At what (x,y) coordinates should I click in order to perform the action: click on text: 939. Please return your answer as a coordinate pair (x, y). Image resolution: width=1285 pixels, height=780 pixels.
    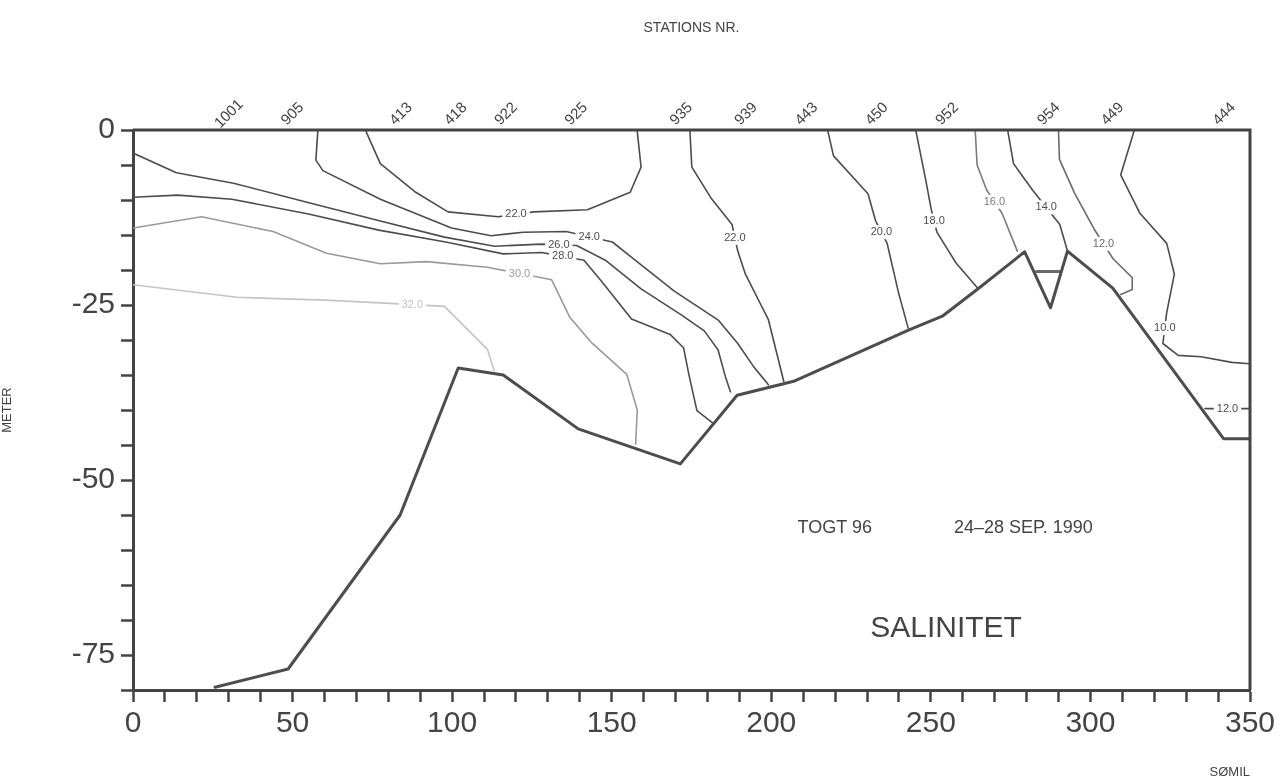
    Looking at the image, I should click on (745, 113).